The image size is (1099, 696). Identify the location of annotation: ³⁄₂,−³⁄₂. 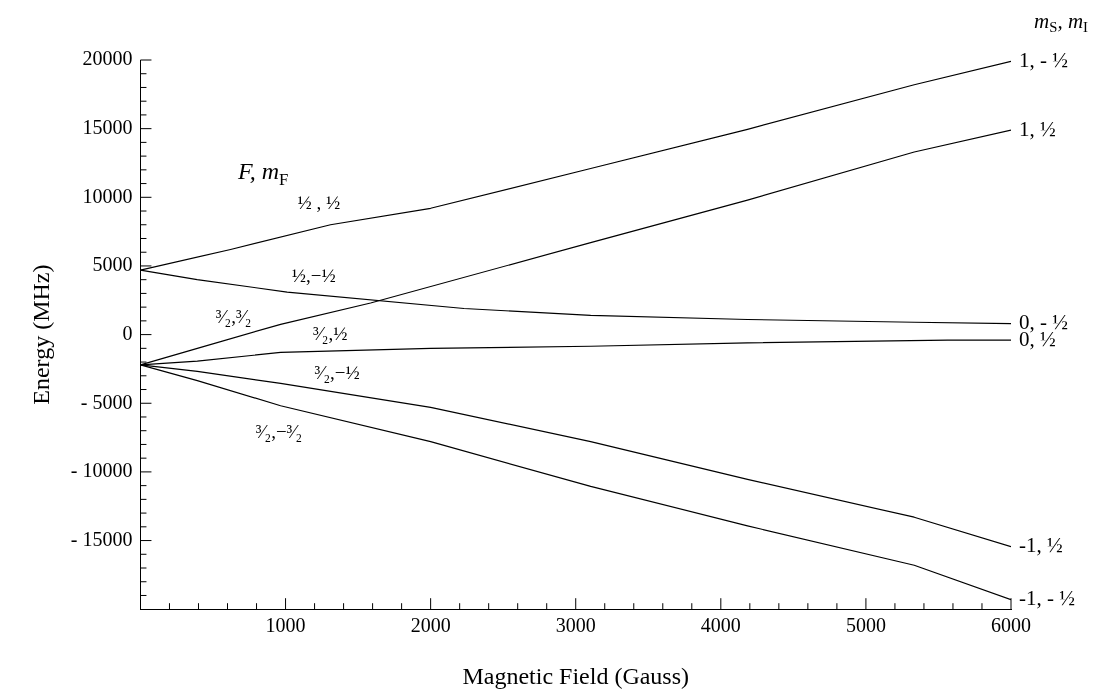
(279, 431).